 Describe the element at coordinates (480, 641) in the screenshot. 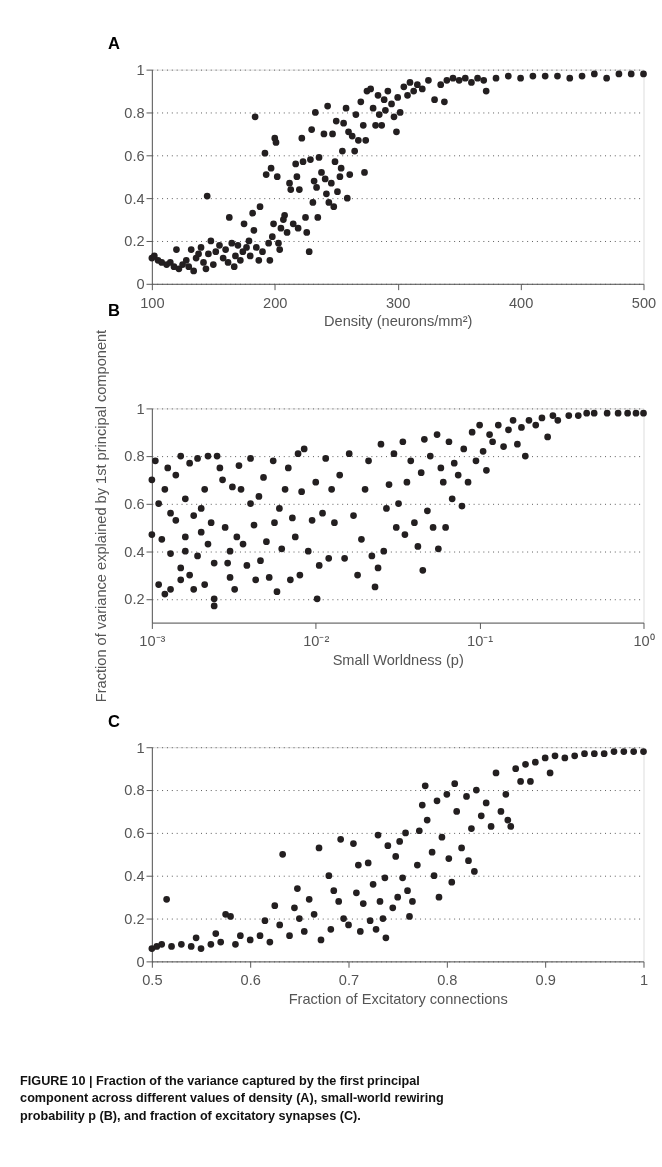

I see `x-tick-label: 10⁻¹` at that location.